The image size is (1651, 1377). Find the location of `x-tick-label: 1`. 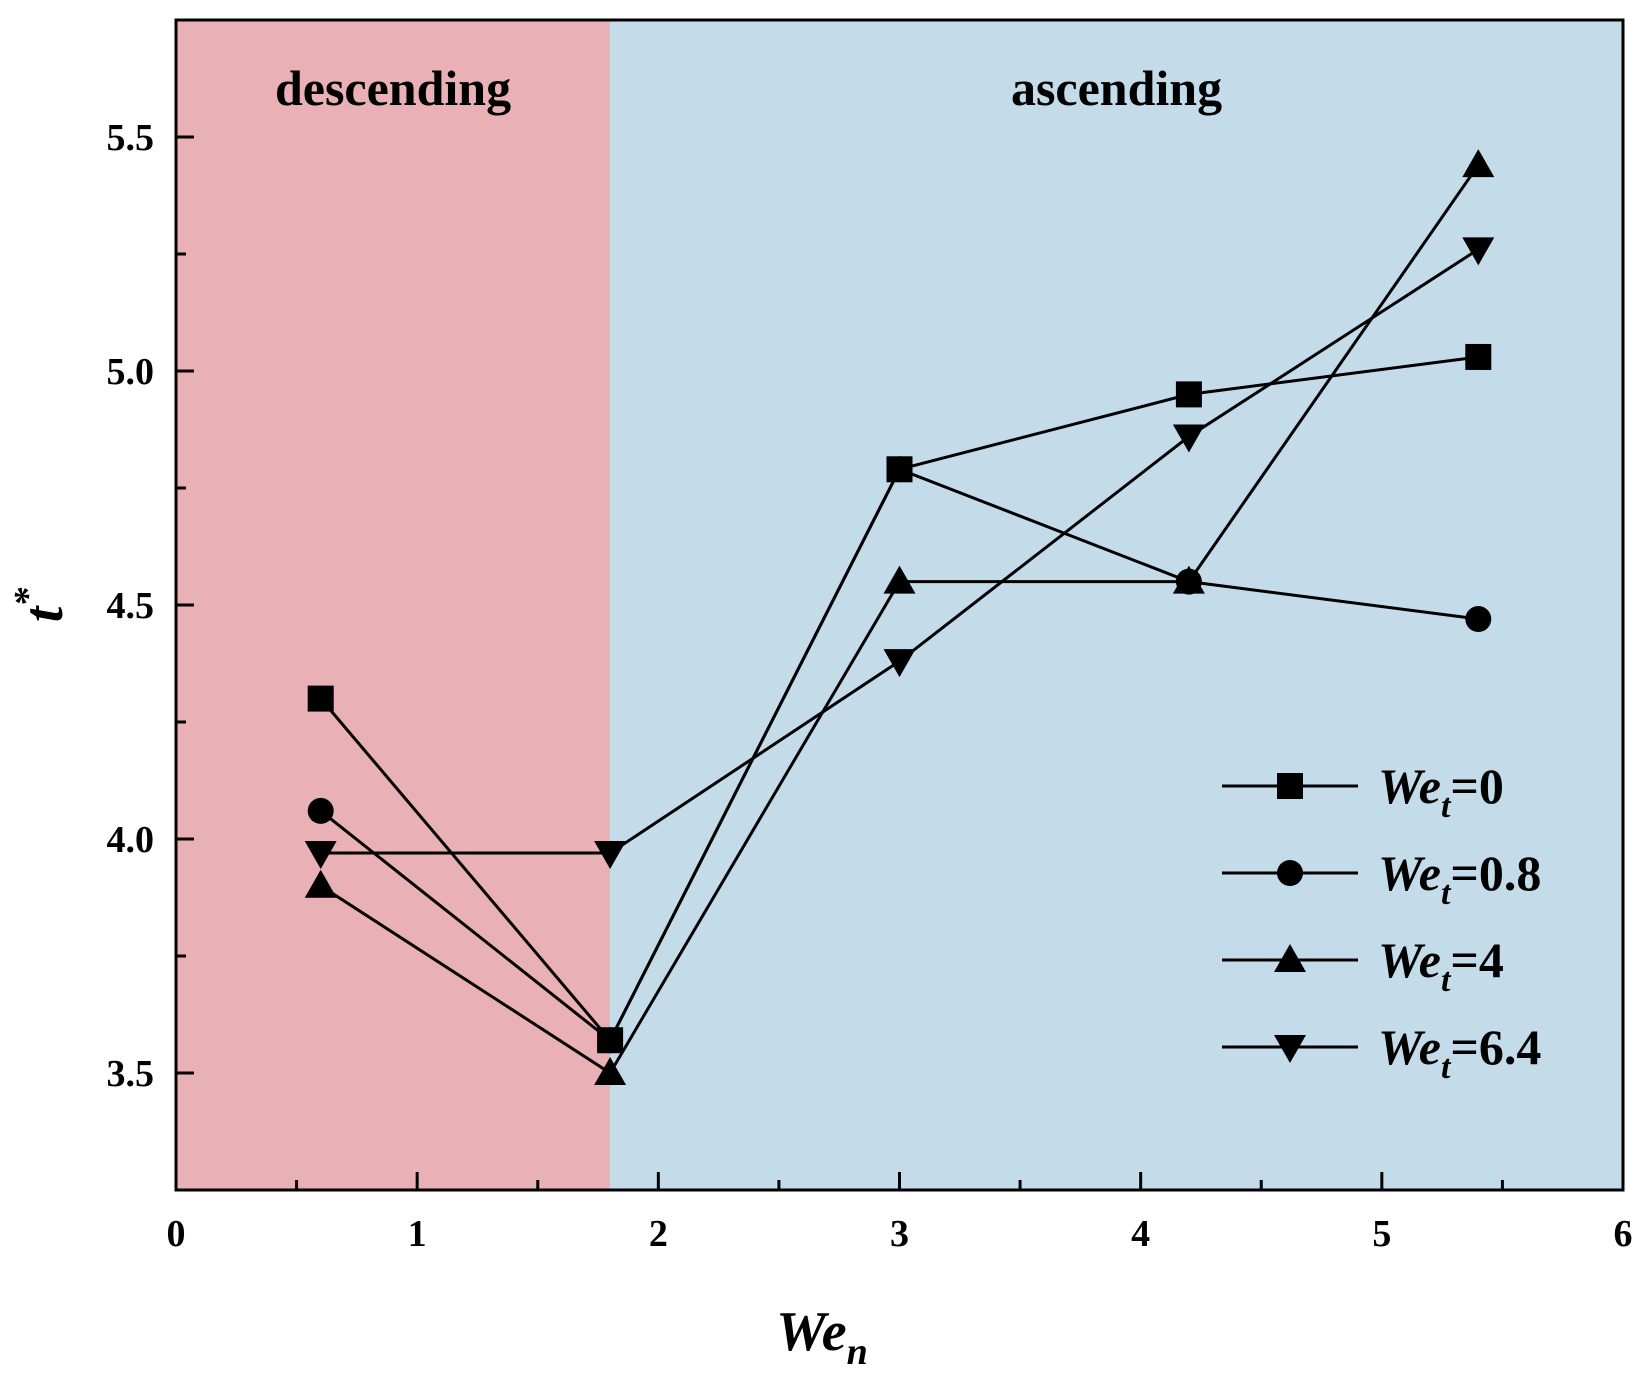

x-tick-label: 1 is located at coordinates (417, 1234).